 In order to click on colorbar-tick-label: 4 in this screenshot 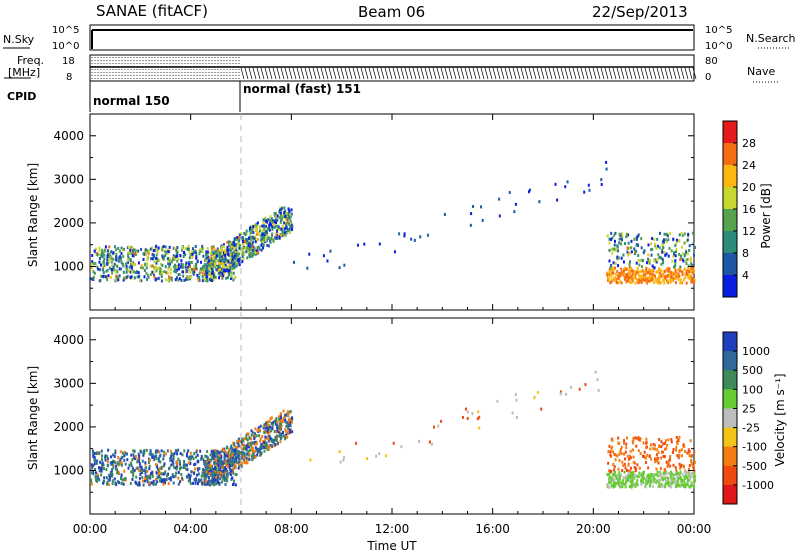, I will do `click(745, 275)`.